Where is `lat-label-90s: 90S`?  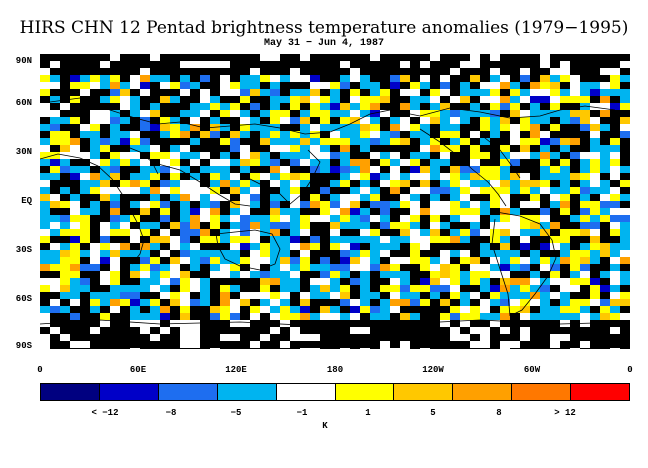
lat-label-90s: 90S is located at coordinates (23, 346).